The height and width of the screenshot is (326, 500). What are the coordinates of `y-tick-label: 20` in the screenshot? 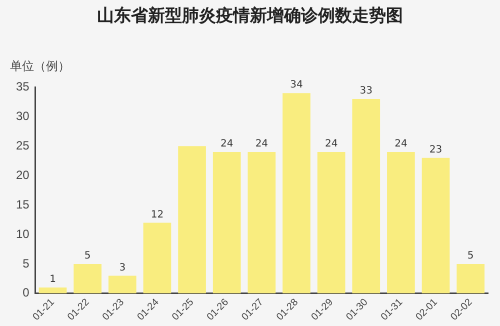 It's located at (23, 175).